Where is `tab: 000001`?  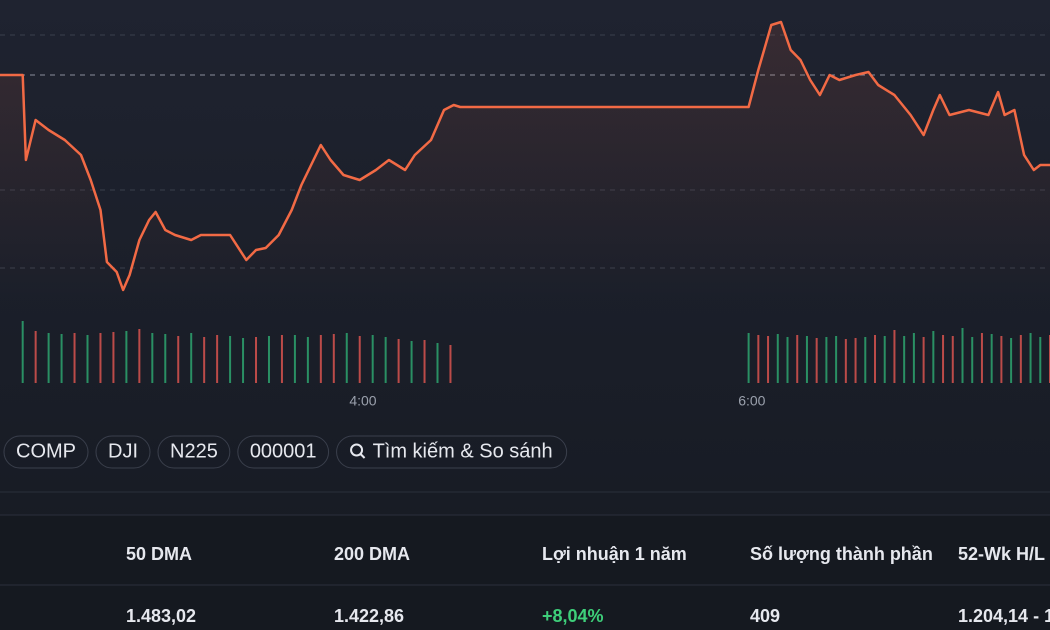
tab: 000001 is located at coordinates (283, 452).